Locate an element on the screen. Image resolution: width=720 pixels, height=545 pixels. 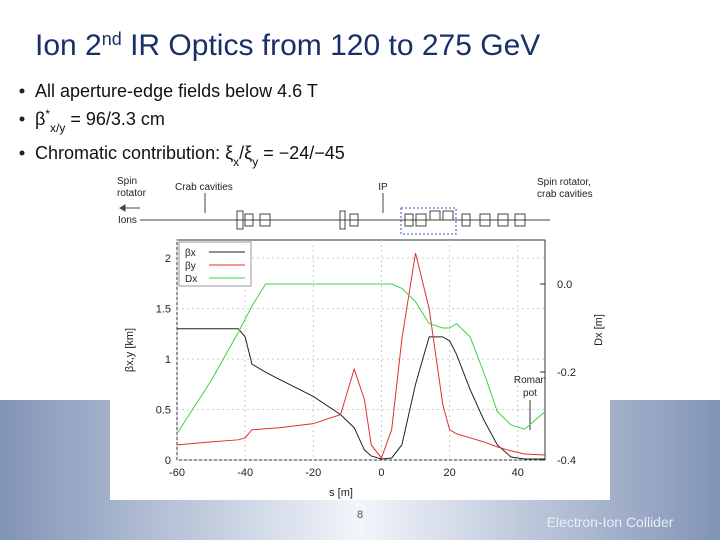
bullet-part: /ξ is located at coordinates (245, 153).